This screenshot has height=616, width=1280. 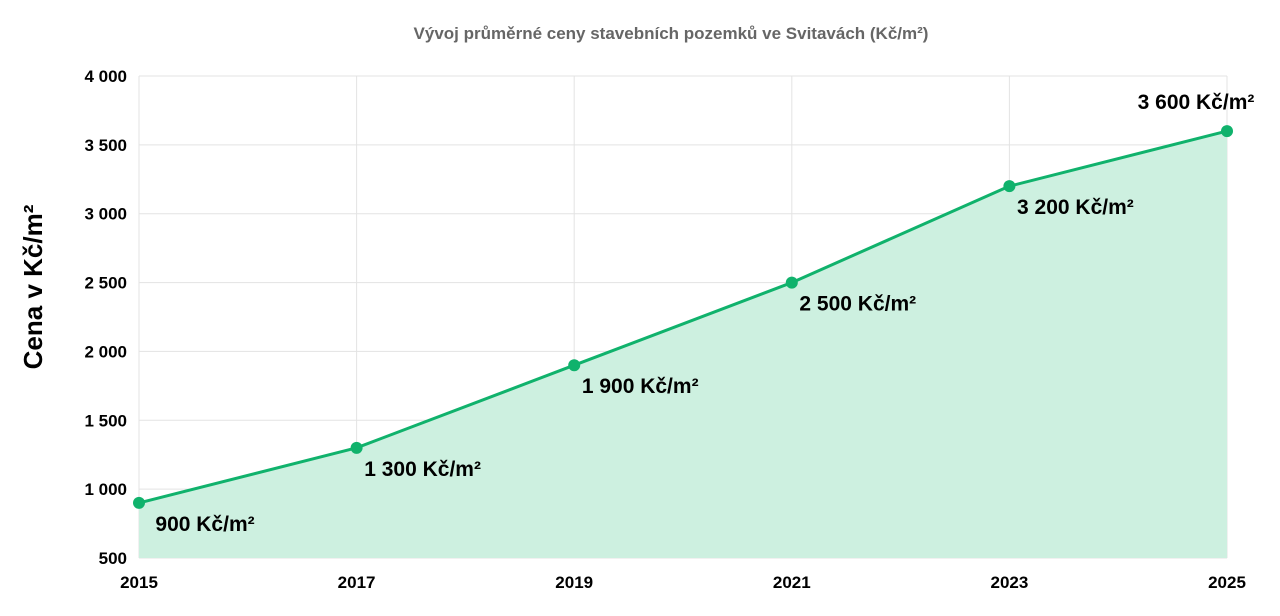 What do you see at coordinates (1227, 582) in the screenshot?
I see `x-tick-label: 2025` at bounding box center [1227, 582].